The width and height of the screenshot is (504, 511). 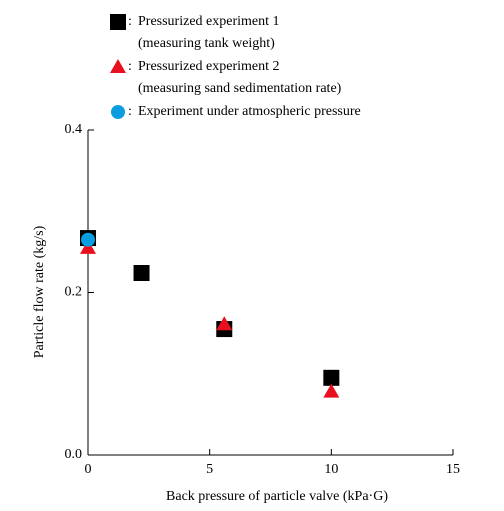 What do you see at coordinates (74, 454) in the screenshot?
I see `y-tick-label: 0.0` at bounding box center [74, 454].